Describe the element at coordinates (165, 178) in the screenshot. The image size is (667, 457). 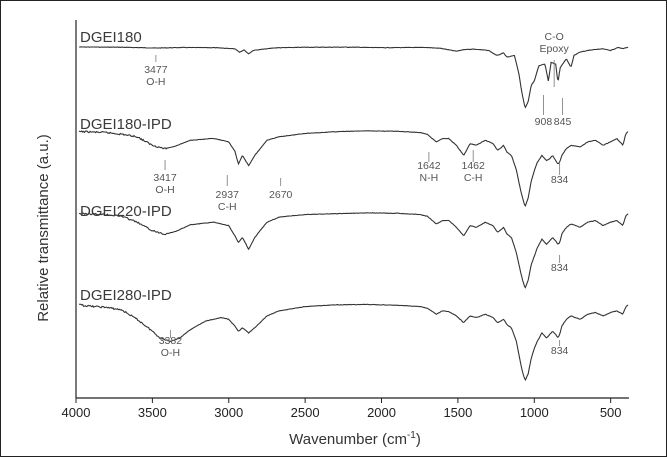
I see `annotation-label: 3417` at that location.